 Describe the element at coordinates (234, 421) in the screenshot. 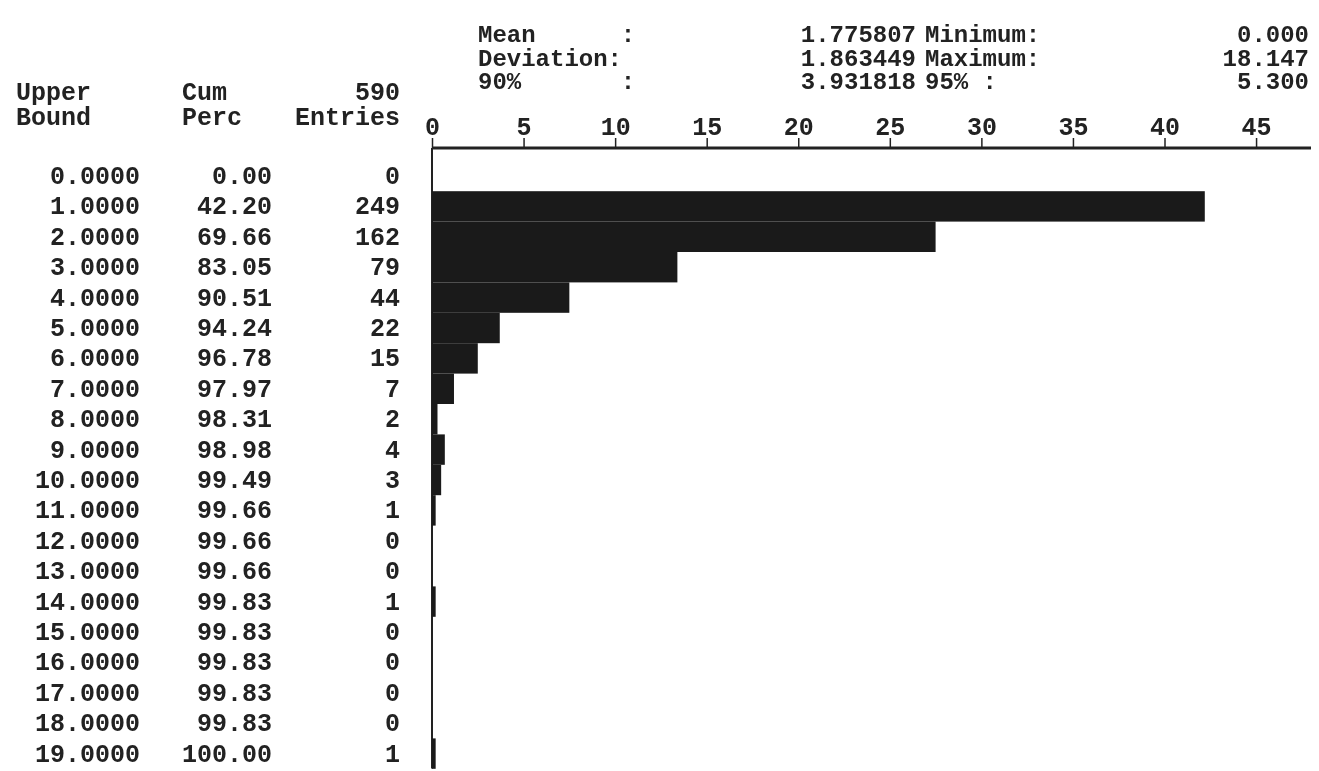

I see `text: 98.31` at that location.